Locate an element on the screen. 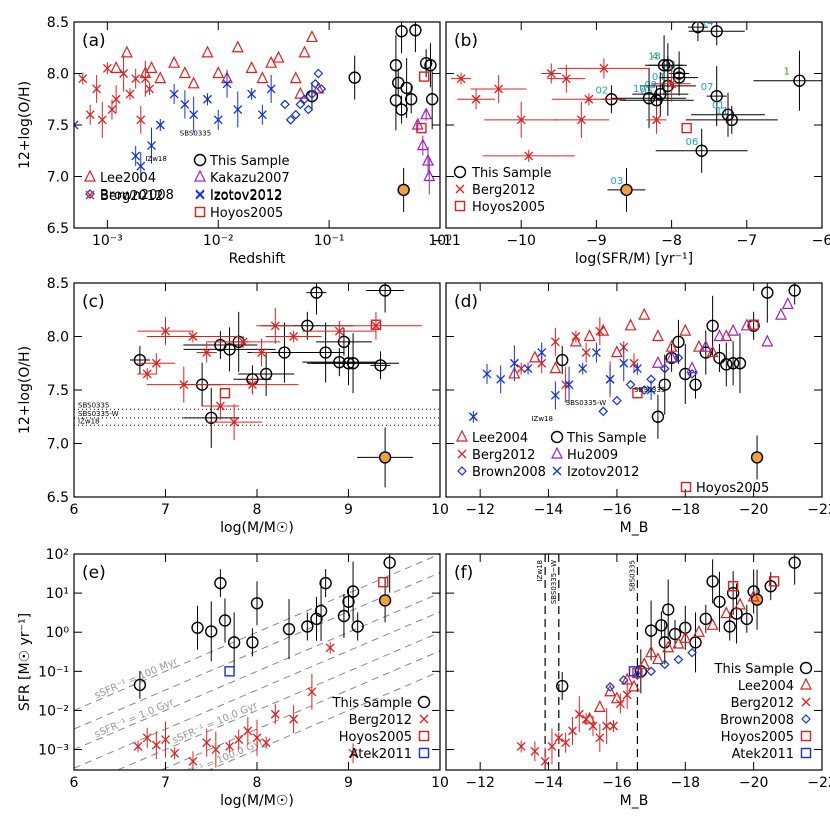 The image size is (830, 830). legend-label: Brown2008 is located at coordinates (137, 195).